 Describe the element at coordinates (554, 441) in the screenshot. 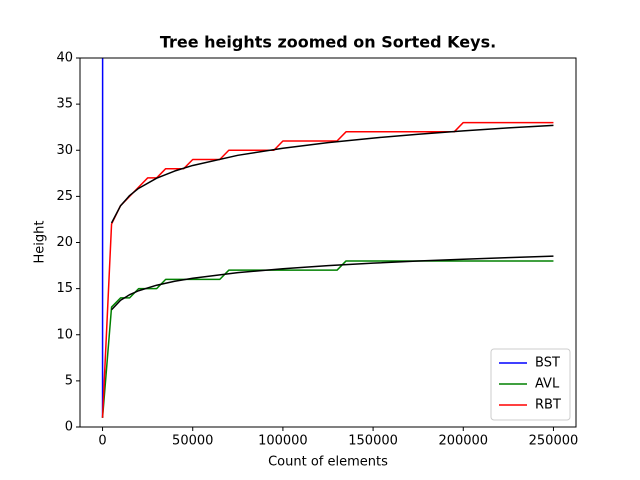

I see `x-tick-label: 250000` at that location.